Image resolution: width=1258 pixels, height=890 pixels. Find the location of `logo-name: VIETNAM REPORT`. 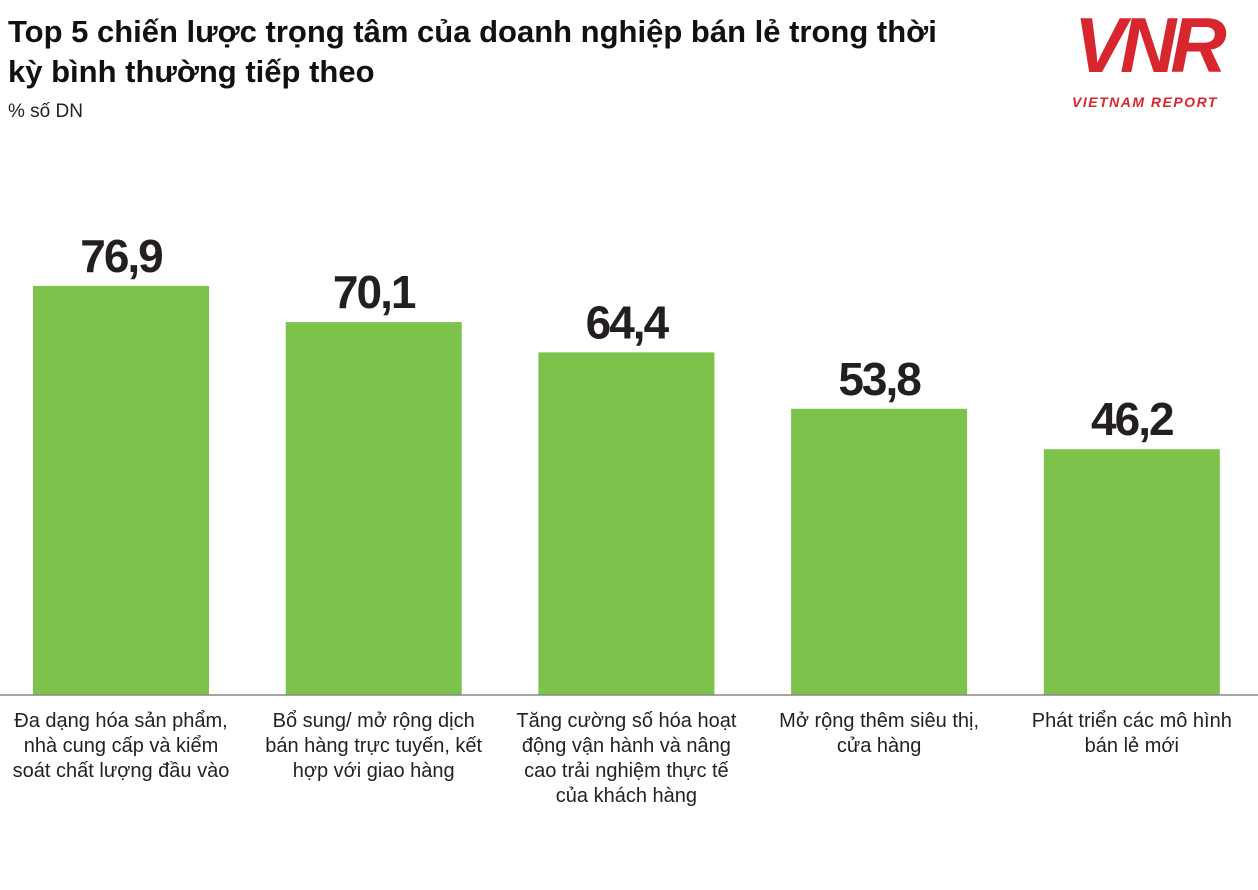

logo-name: VIETNAM REPORT is located at coordinates (1145, 102).